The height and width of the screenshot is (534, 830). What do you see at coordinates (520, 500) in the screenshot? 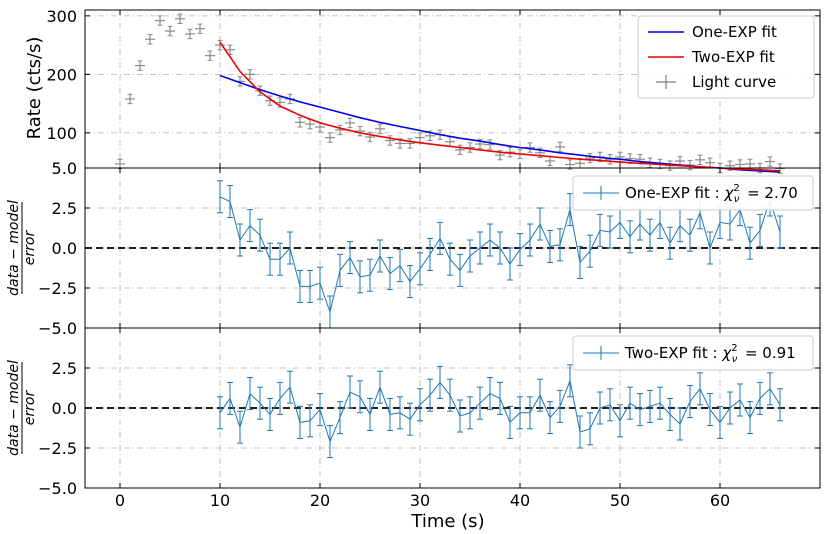
I see `x-tick-label: 40` at bounding box center [520, 500].